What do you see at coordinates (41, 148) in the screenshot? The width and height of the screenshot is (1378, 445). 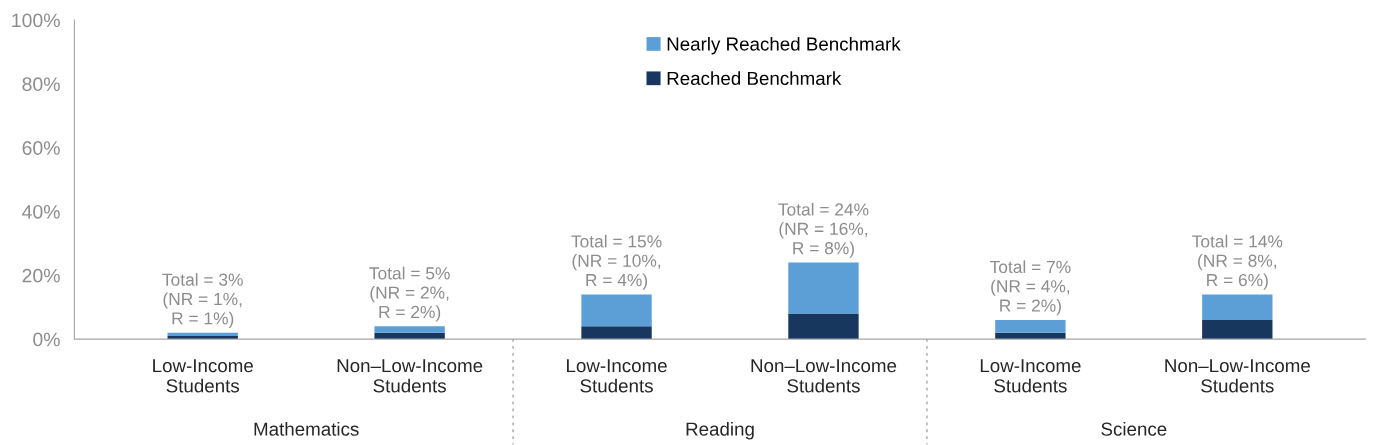 I see `y-tick-label: 60%` at bounding box center [41, 148].